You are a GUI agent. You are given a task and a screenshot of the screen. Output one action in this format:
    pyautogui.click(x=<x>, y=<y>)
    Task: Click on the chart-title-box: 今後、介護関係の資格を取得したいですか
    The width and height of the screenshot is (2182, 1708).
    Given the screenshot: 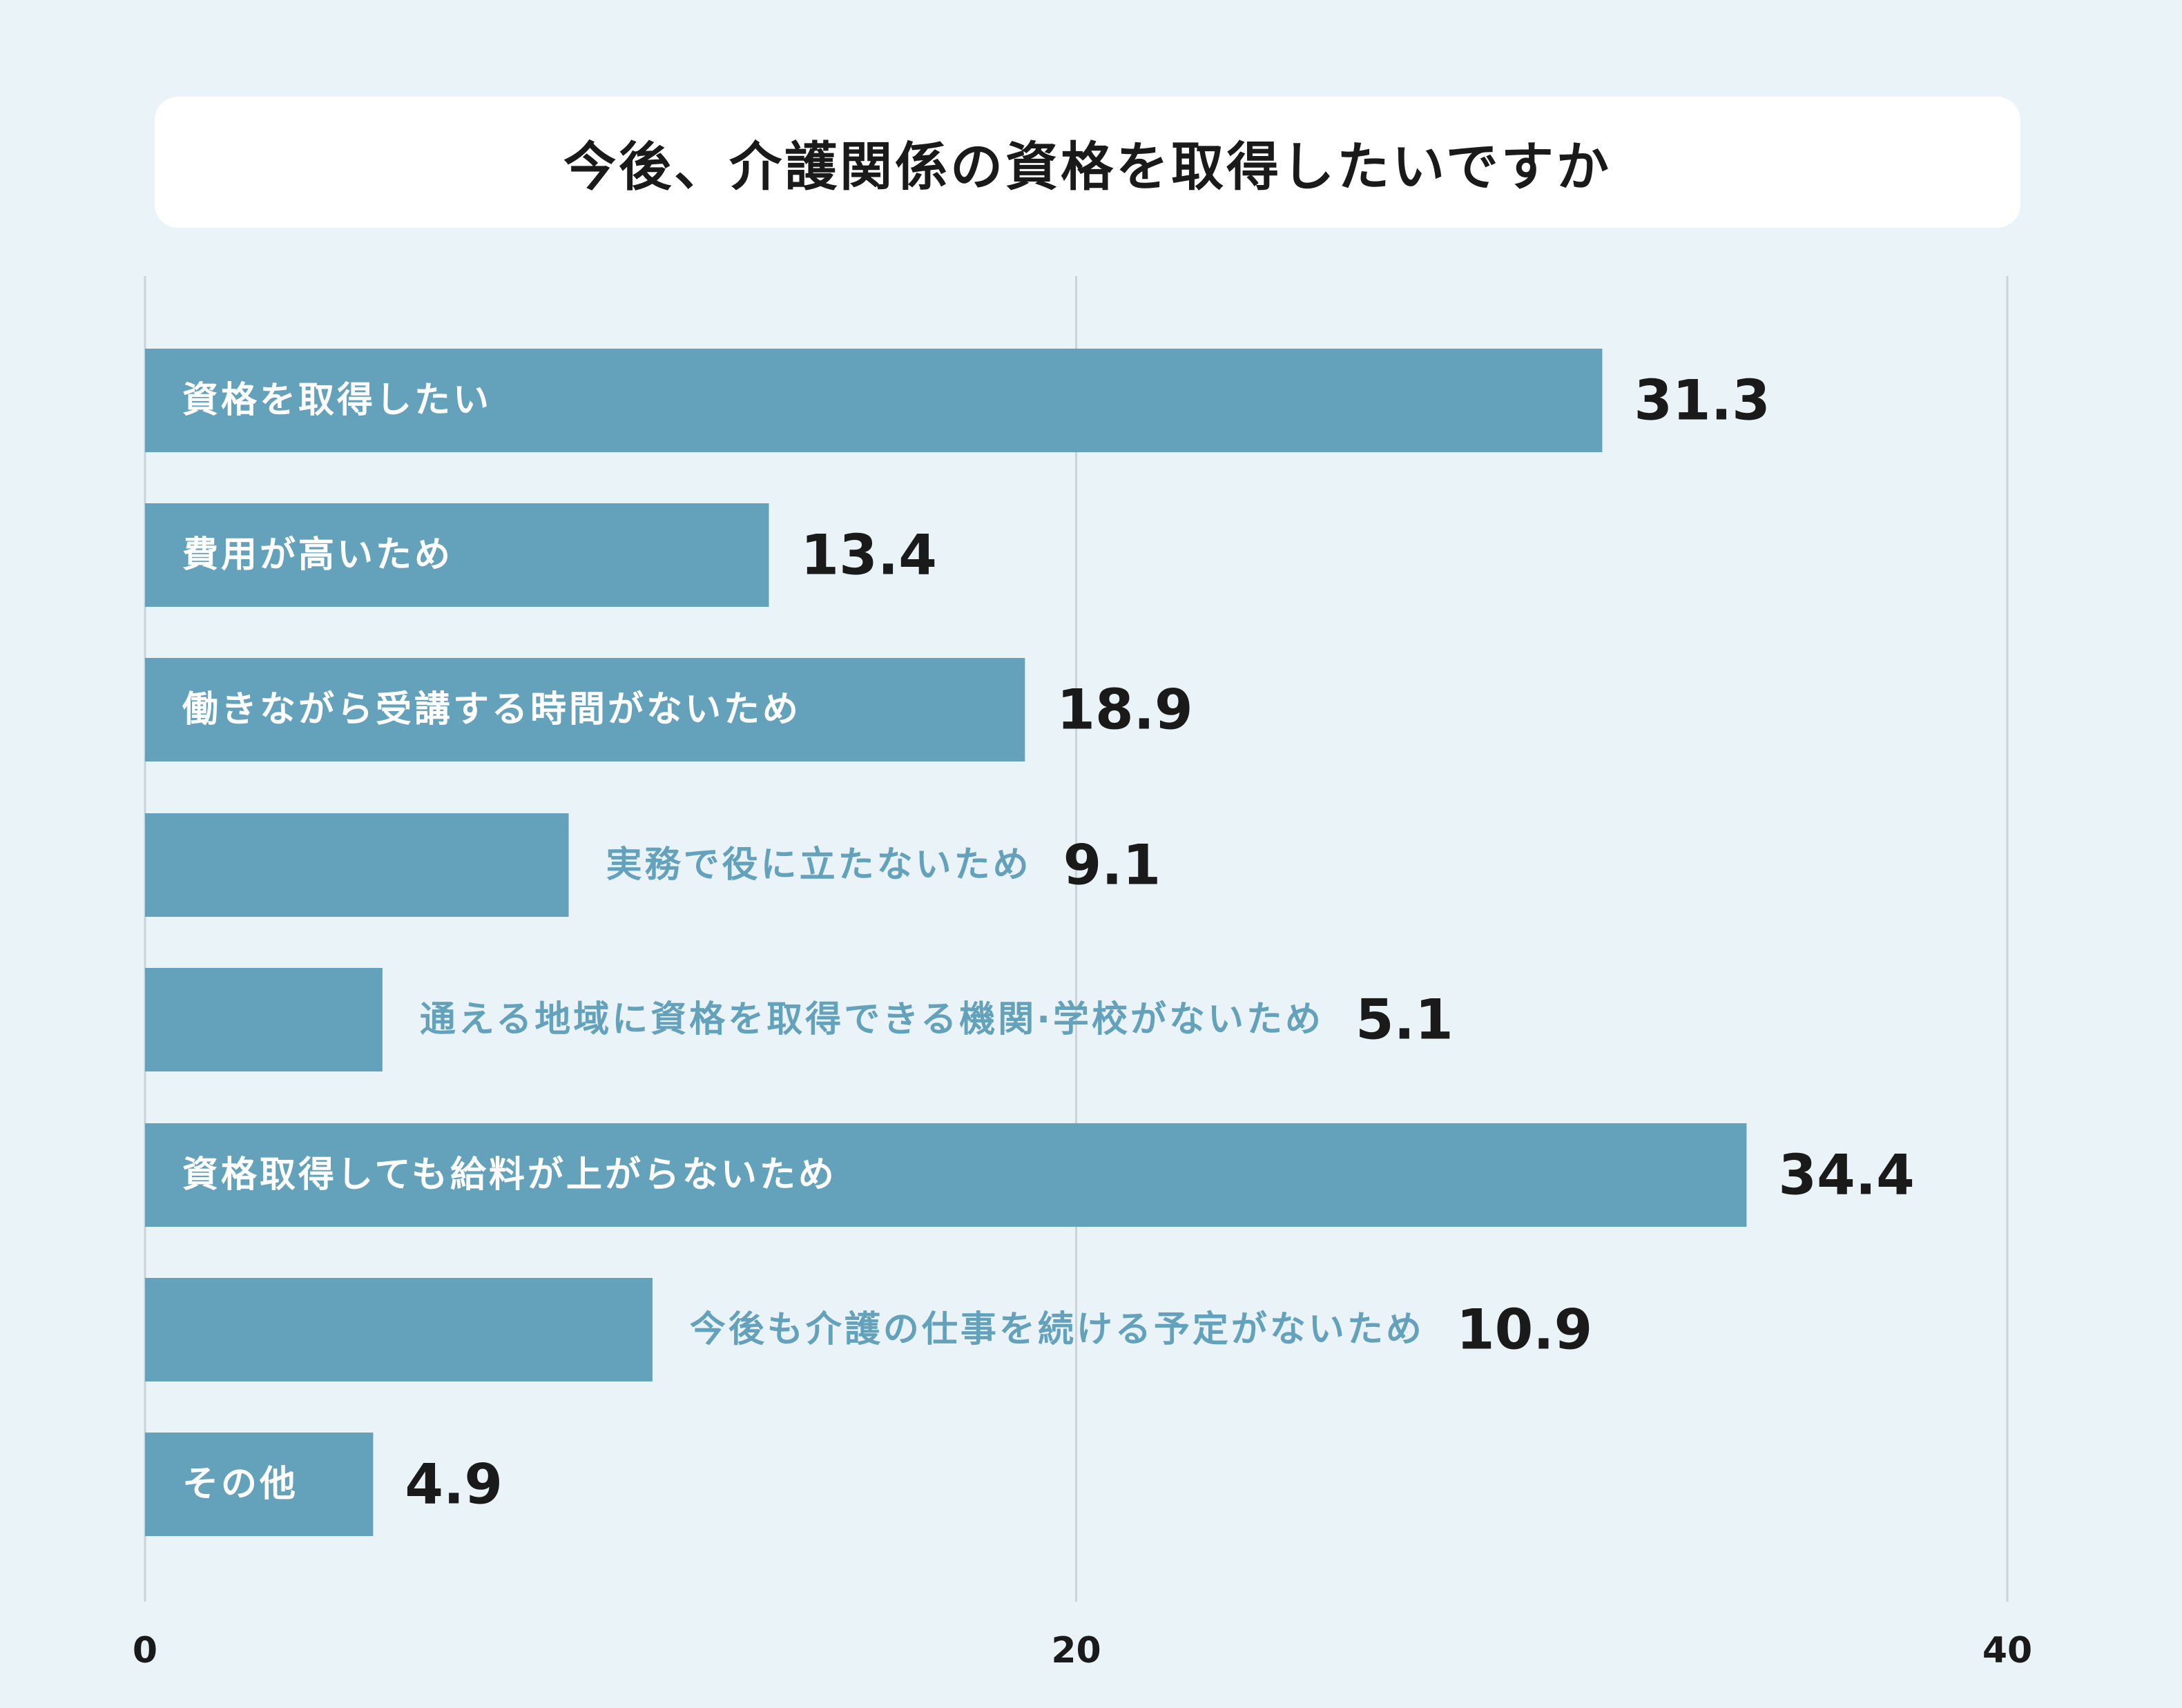 What is the action you would take?
    pyautogui.click(x=1087, y=162)
    